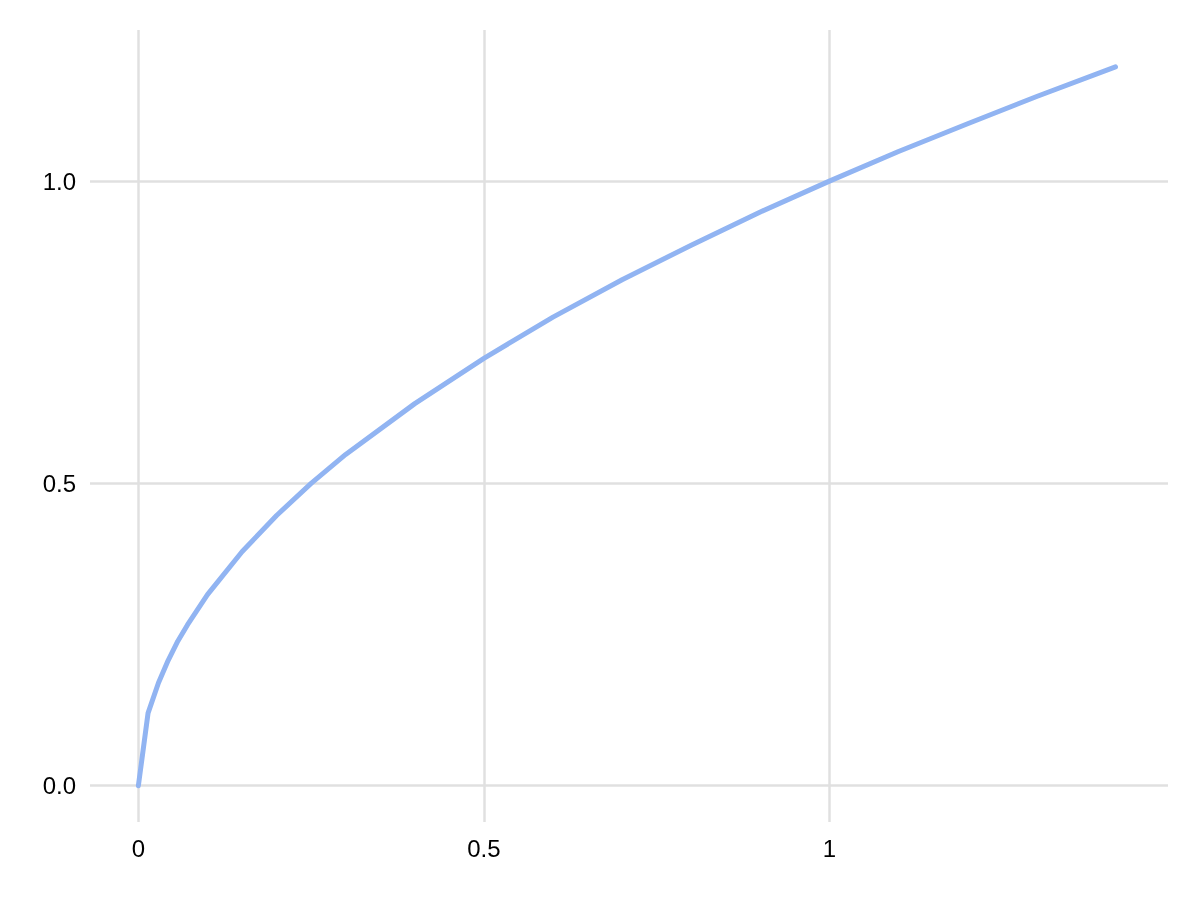 The width and height of the screenshot is (1200, 900). Describe the element at coordinates (829, 848) in the screenshot. I see `x-tick-label: 1` at that location.